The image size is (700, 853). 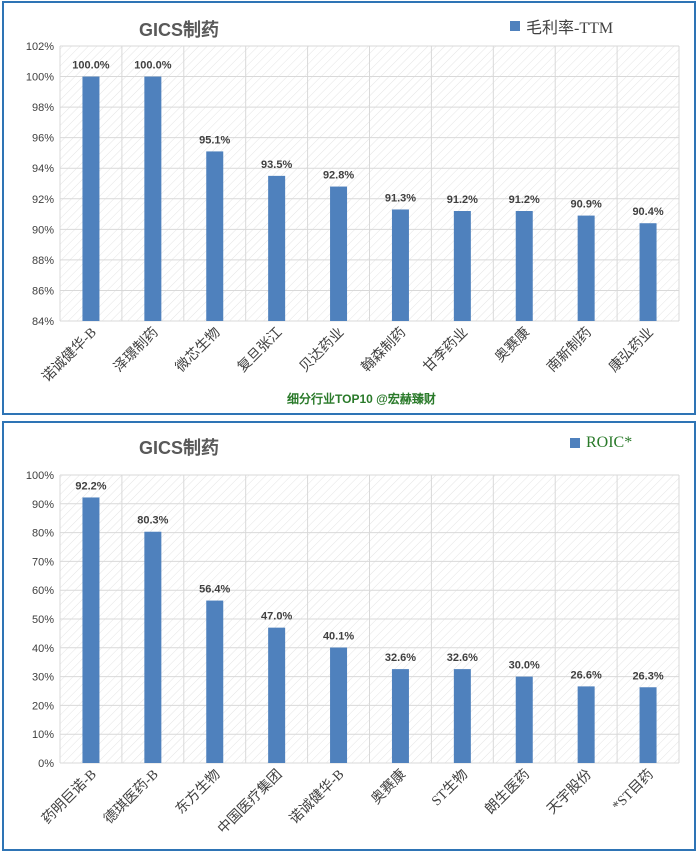 What do you see at coordinates (69, 797) in the screenshot?
I see `x-category-label: 药明巨诺-B` at bounding box center [69, 797].